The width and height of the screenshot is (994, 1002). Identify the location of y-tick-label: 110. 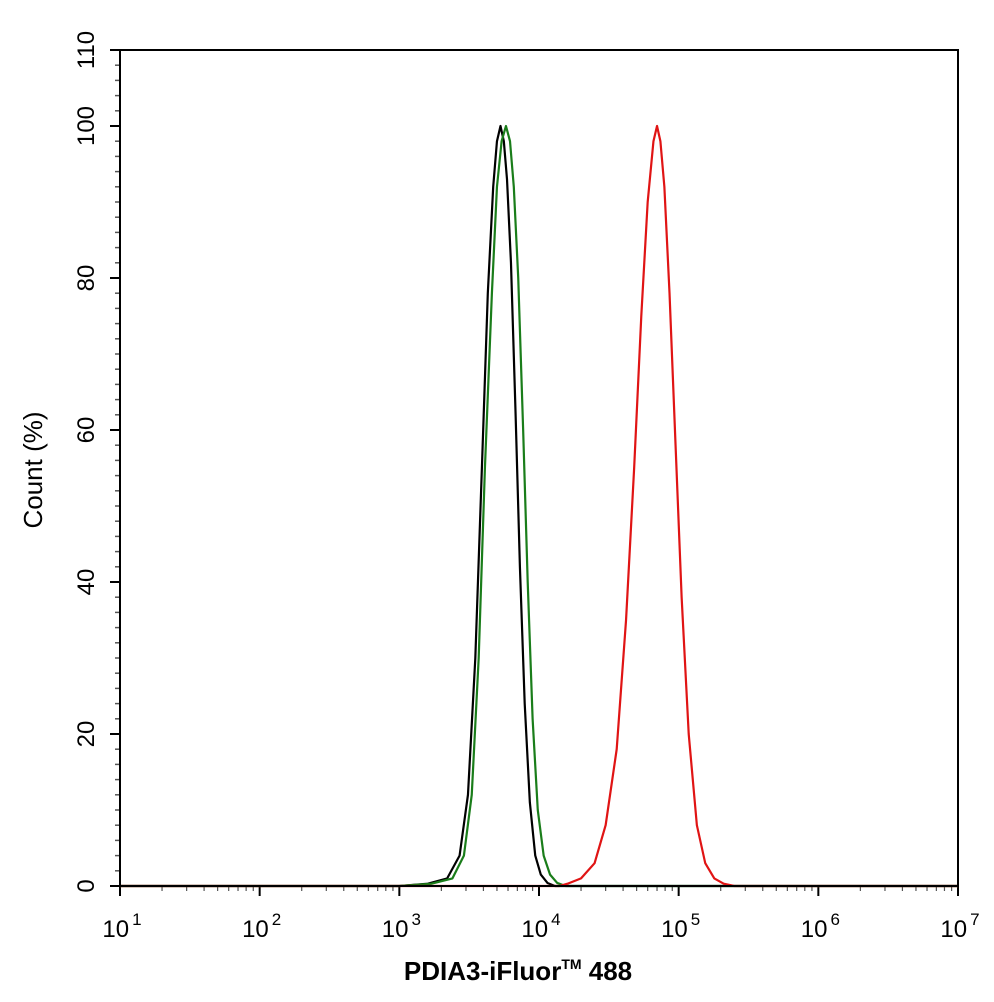
(86, 50).